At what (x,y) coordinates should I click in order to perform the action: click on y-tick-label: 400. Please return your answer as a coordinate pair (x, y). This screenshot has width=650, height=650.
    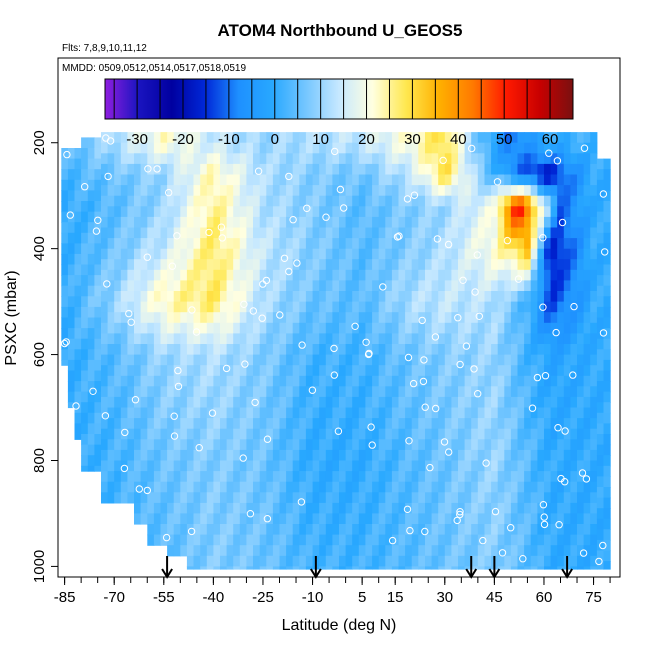
    Looking at the image, I should click on (39, 248).